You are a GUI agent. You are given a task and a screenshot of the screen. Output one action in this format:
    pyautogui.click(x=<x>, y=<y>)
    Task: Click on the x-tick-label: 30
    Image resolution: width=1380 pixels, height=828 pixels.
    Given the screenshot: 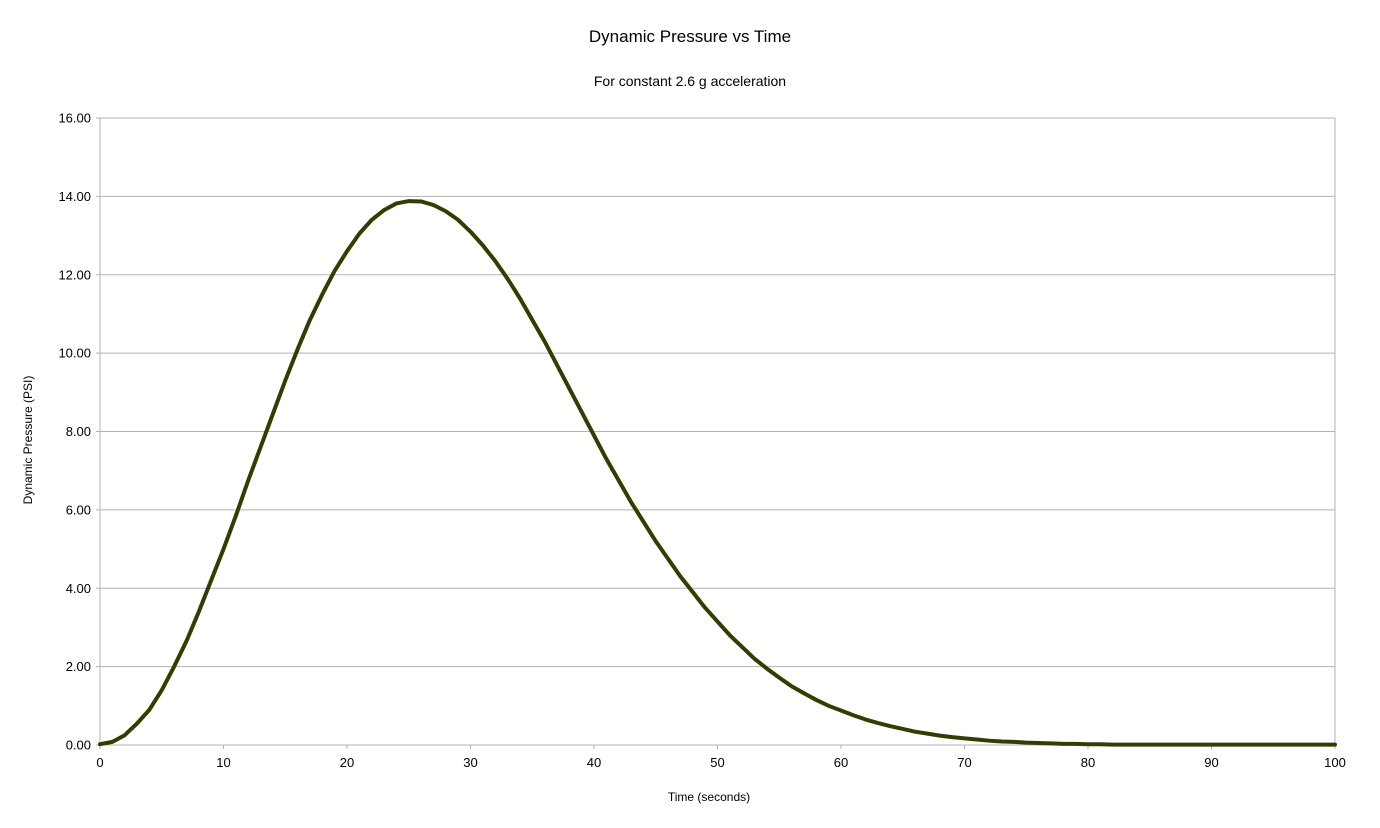 What is the action you would take?
    pyautogui.click(x=470, y=762)
    